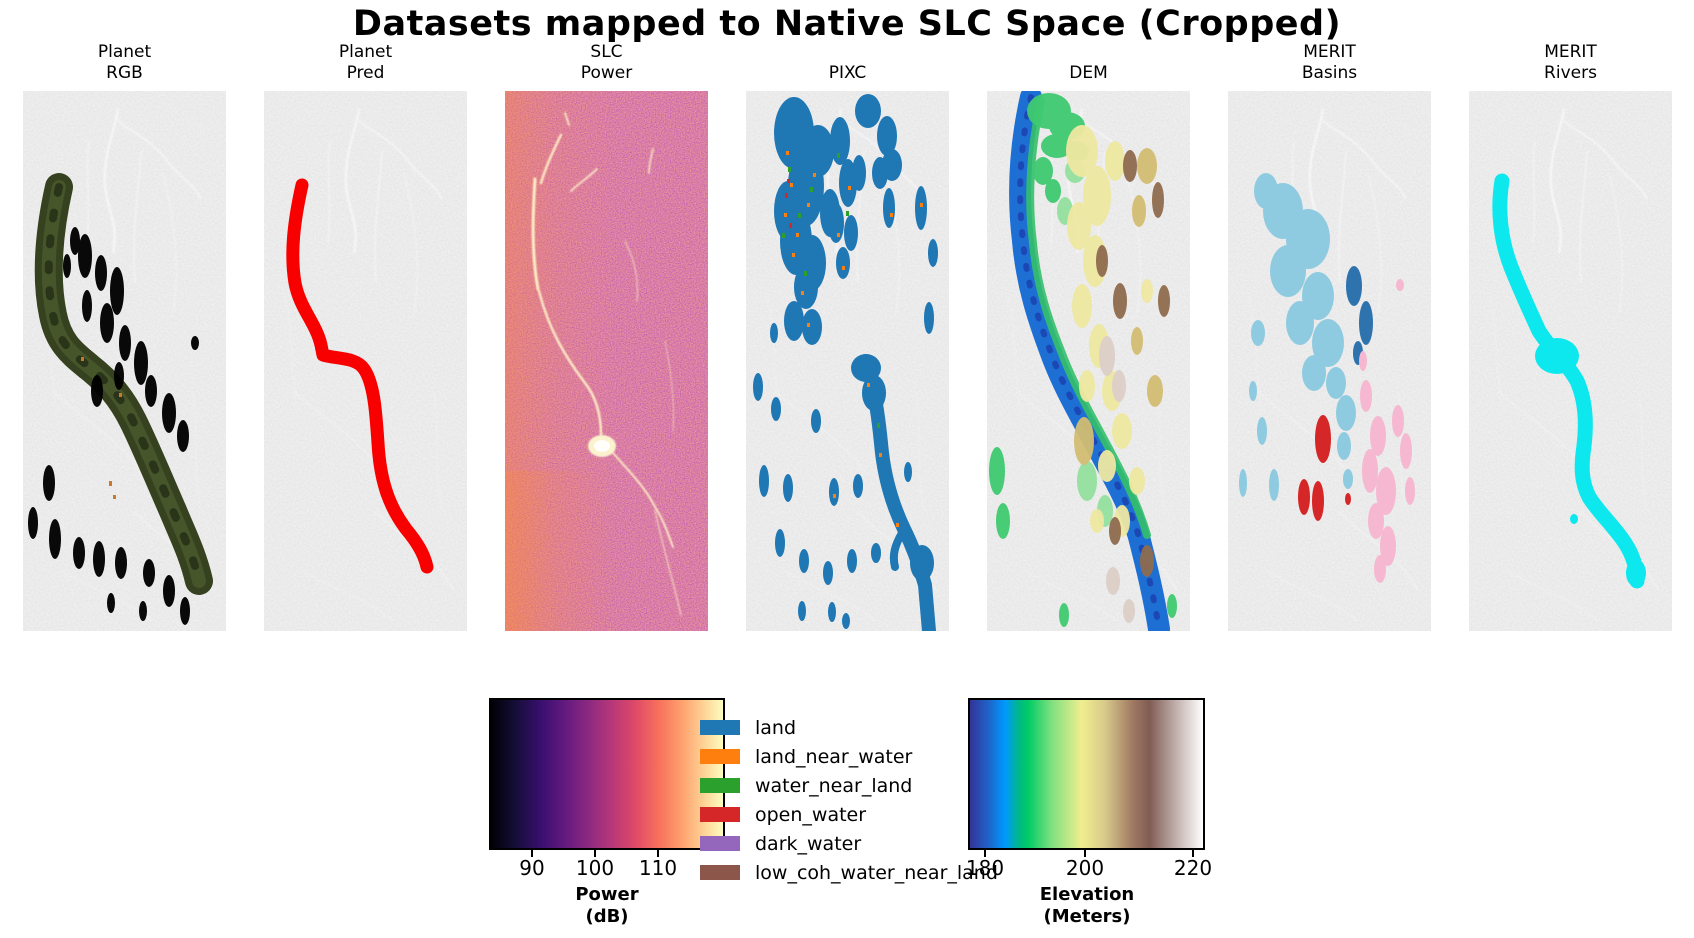 The width and height of the screenshot is (1694, 938). Describe the element at coordinates (985, 868) in the screenshot. I see `elevation-tick-label-180: 180` at that location.